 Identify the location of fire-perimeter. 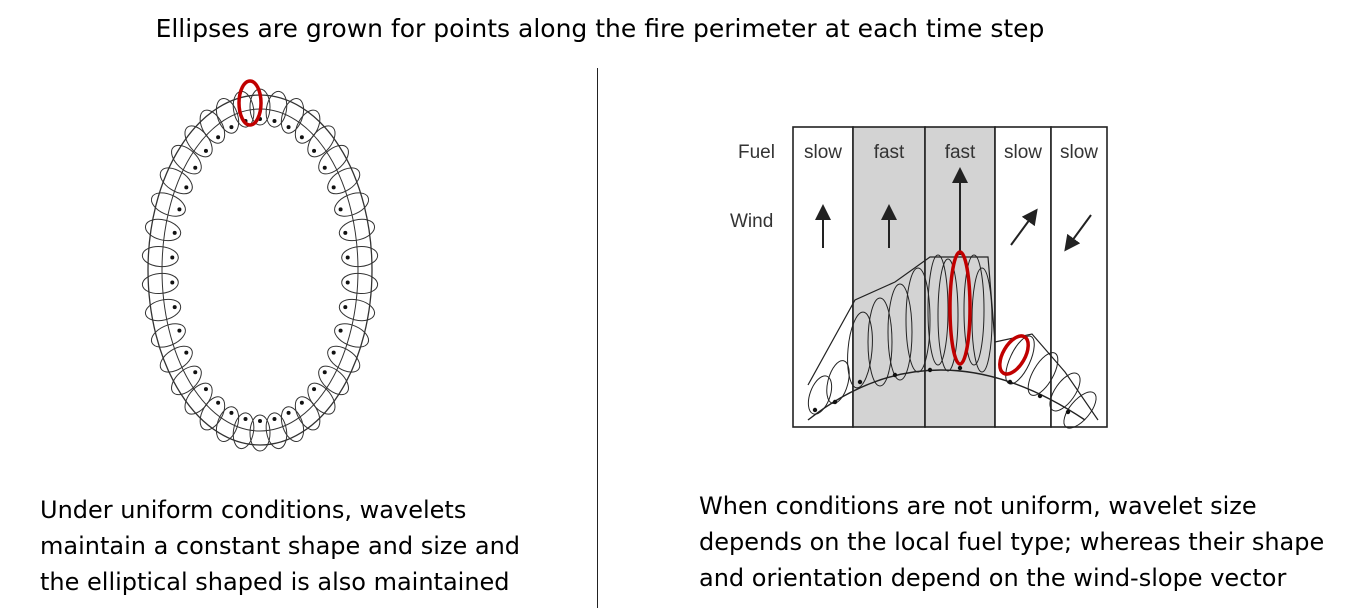
(953, 339).